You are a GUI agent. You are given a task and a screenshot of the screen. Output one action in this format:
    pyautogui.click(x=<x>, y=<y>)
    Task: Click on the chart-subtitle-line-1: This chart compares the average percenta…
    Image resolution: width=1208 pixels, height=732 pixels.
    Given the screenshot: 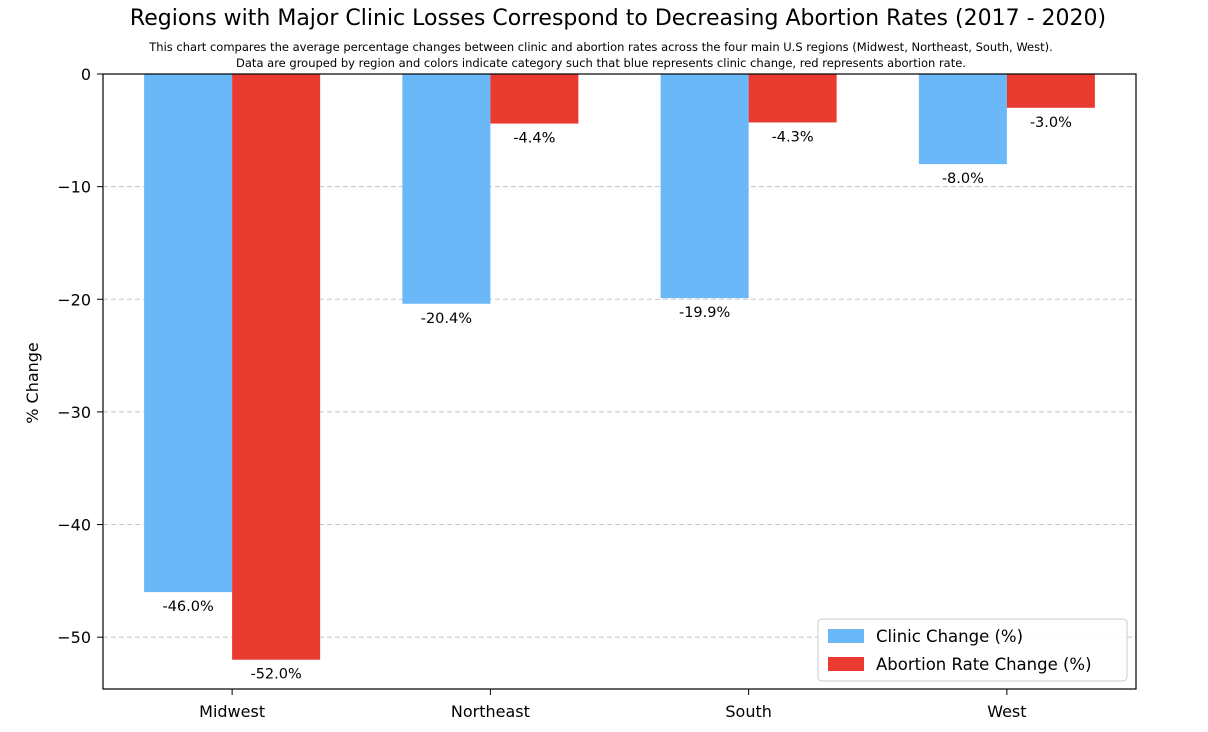 What is the action you would take?
    pyautogui.click(x=601, y=47)
    